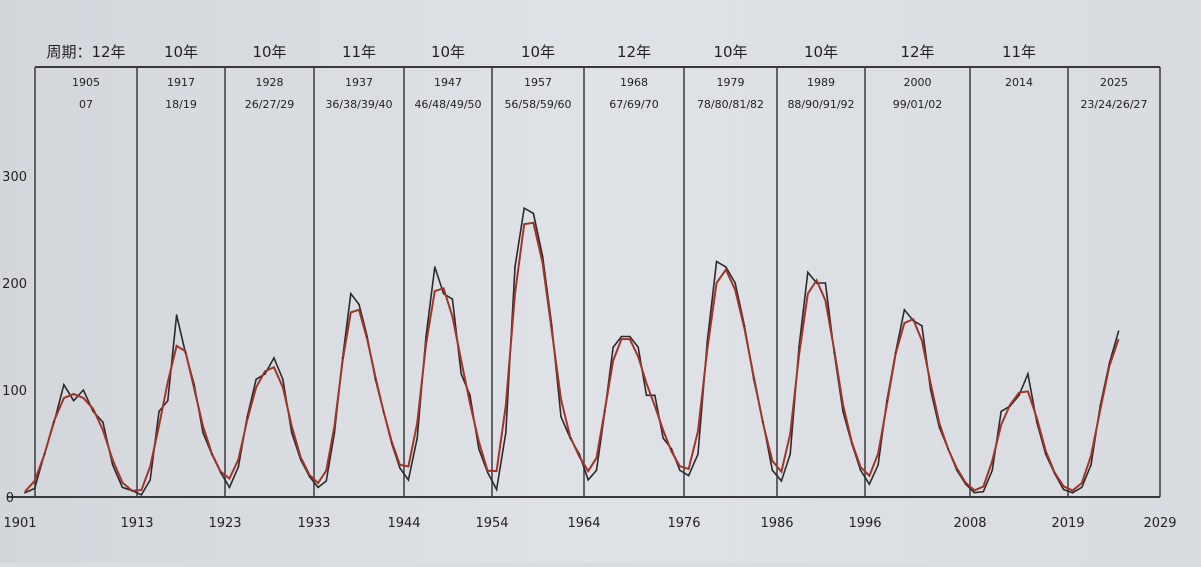  I want to click on cycle-peak-years: 99/01/02, so click(917, 104).